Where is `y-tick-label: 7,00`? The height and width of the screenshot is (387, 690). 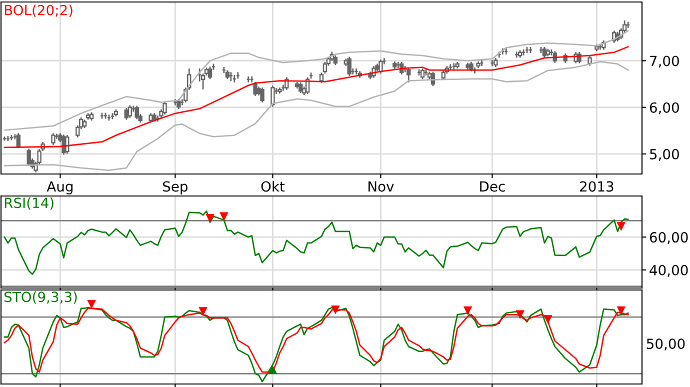 y-tick-label: 7,00 is located at coordinates (664, 62).